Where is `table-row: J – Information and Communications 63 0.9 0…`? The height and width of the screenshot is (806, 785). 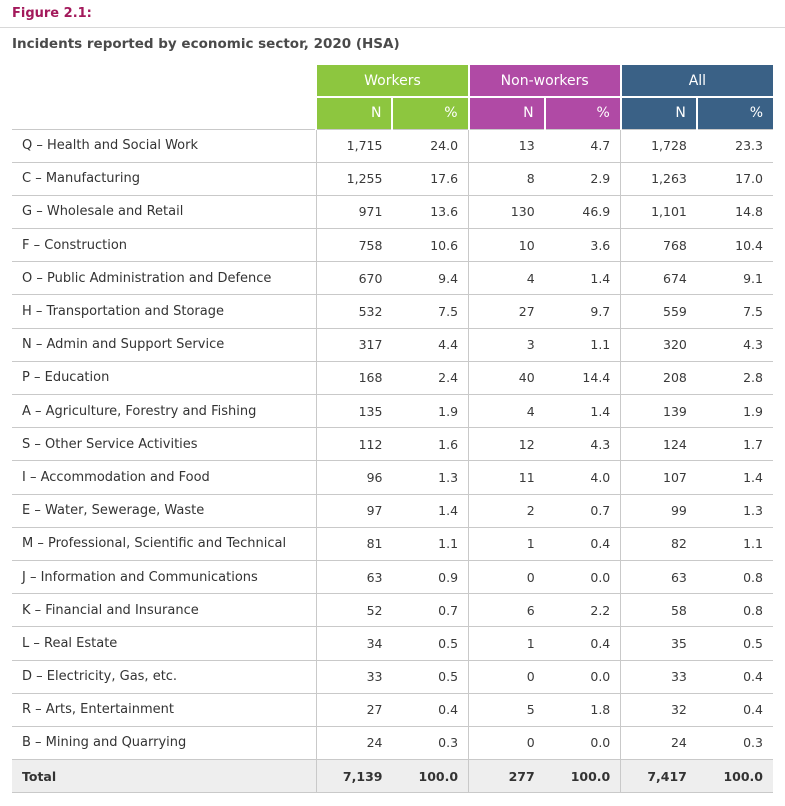 table-row: J – Information and Communications 63 0.9 0… is located at coordinates (392, 577).